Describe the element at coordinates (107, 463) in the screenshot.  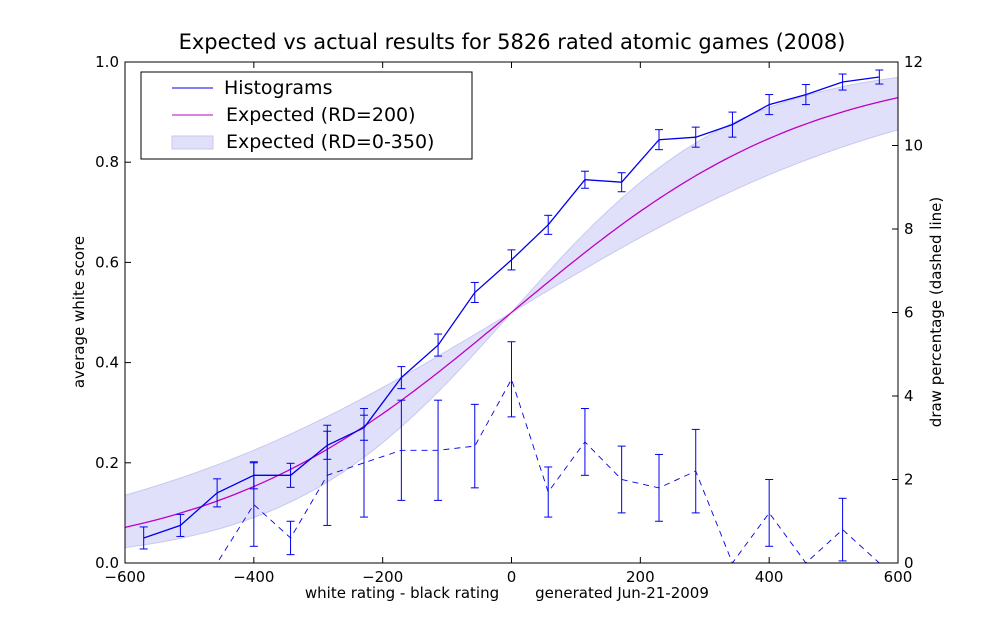
I see `y-left-tick-label: 0.2` at that location.